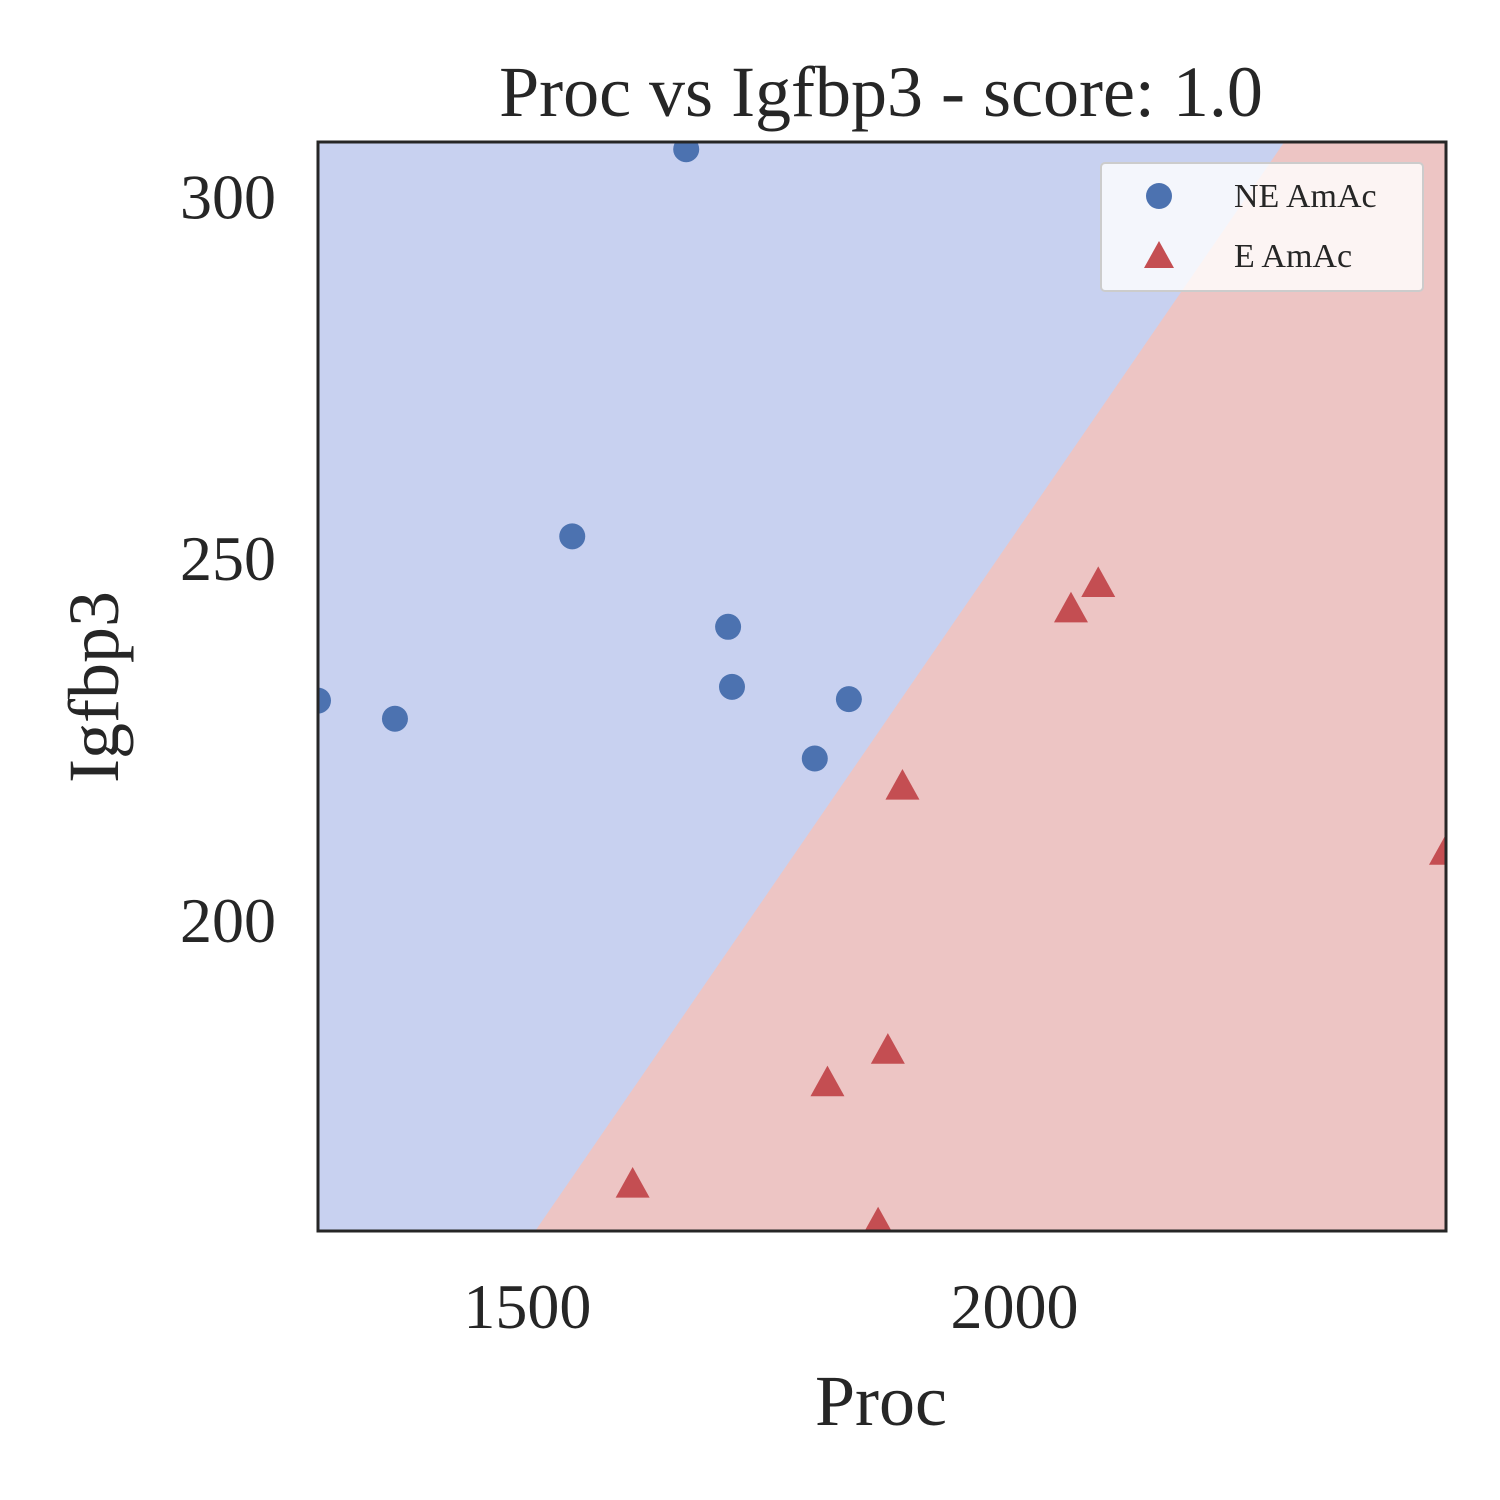 The width and height of the screenshot is (1500, 1500). Describe the element at coordinates (228, 196) in the screenshot. I see `y-tick-label: 300` at that location.